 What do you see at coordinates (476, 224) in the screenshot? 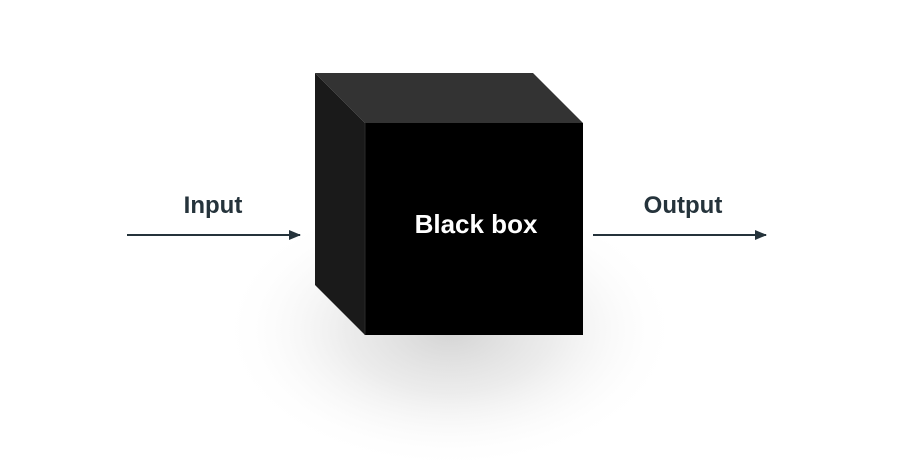
I see `box-label: Black box` at bounding box center [476, 224].